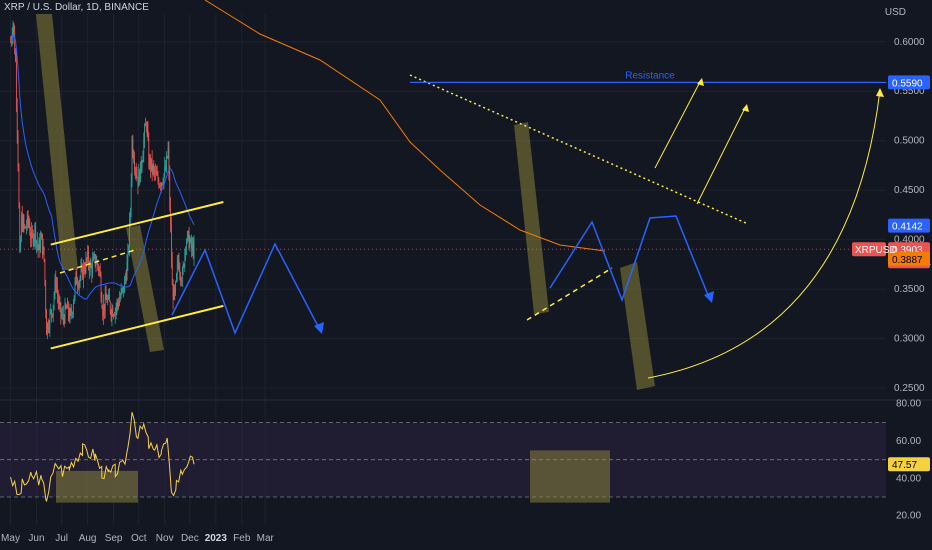 Image resolution: width=932 pixels, height=550 pixels. I want to click on arrow-head, so click(319, 328).